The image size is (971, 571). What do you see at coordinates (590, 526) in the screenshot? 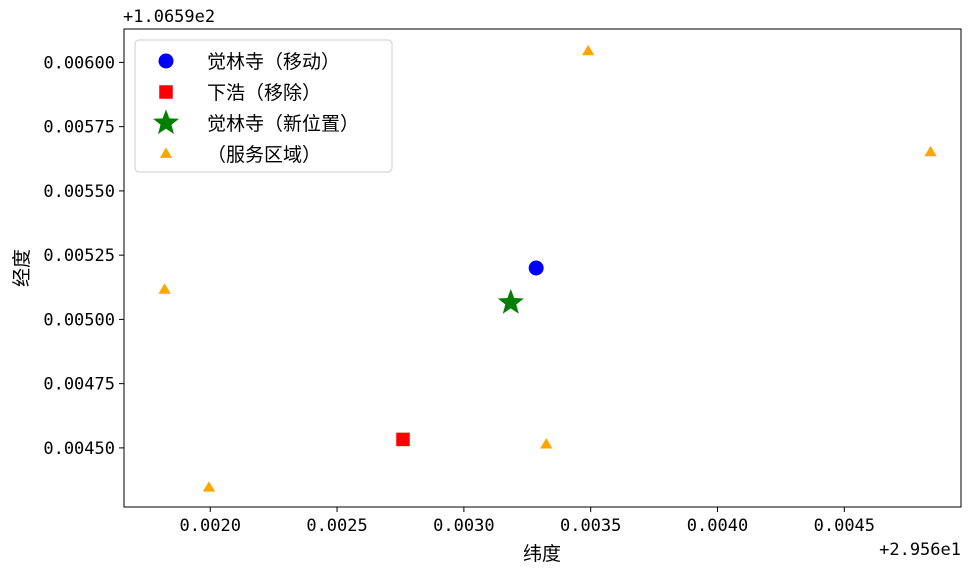
I see `x-tick-label: 0.0035` at bounding box center [590, 526].